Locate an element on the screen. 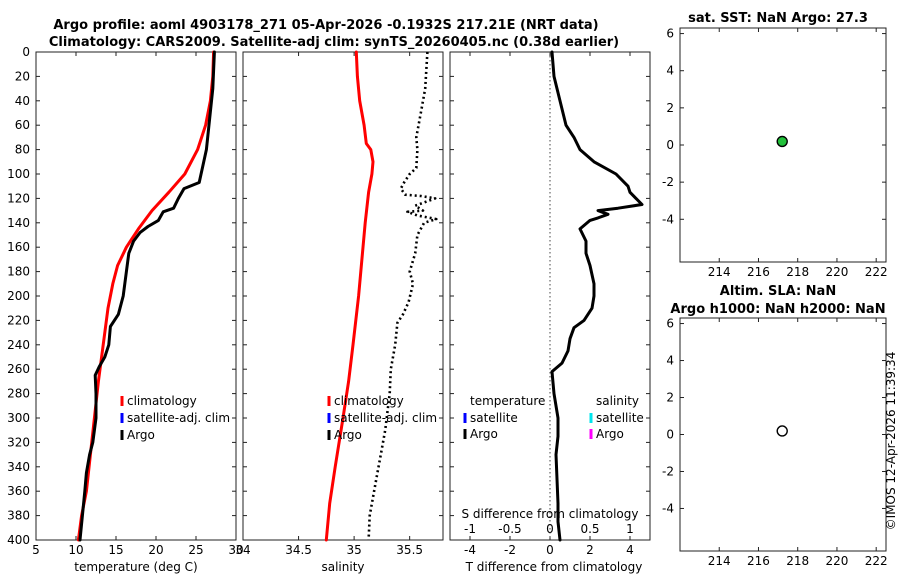  temperature-xtick-label: 15 is located at coordinates (115, 550).